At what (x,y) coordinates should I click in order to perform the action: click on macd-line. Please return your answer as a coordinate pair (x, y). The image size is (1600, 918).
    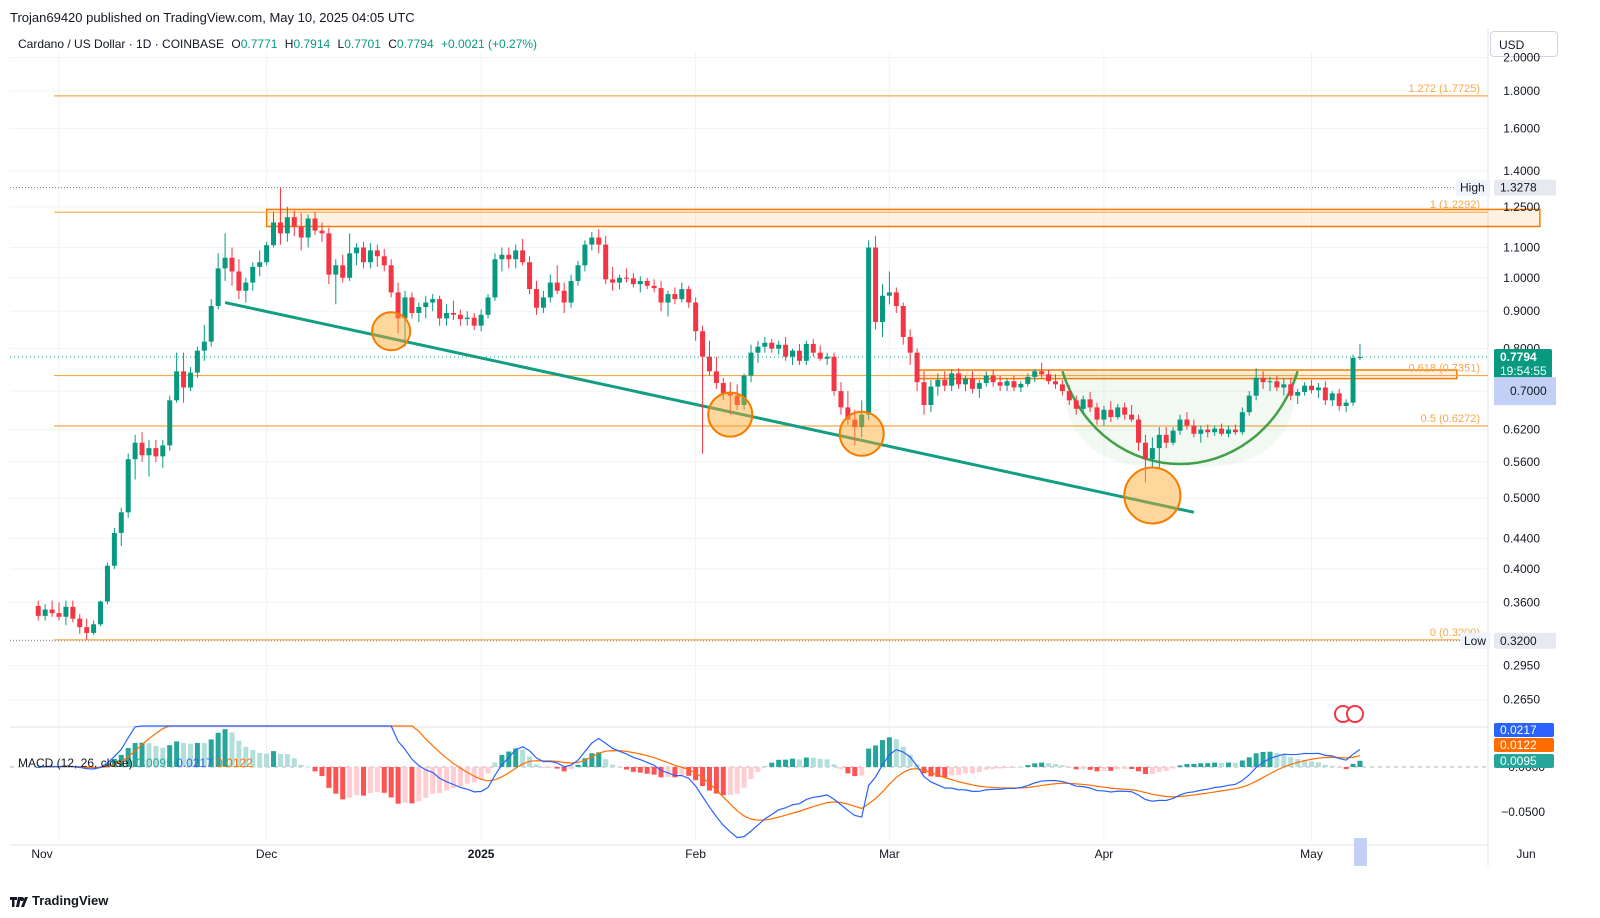
    Looking at the image, I should click on (699, 782).